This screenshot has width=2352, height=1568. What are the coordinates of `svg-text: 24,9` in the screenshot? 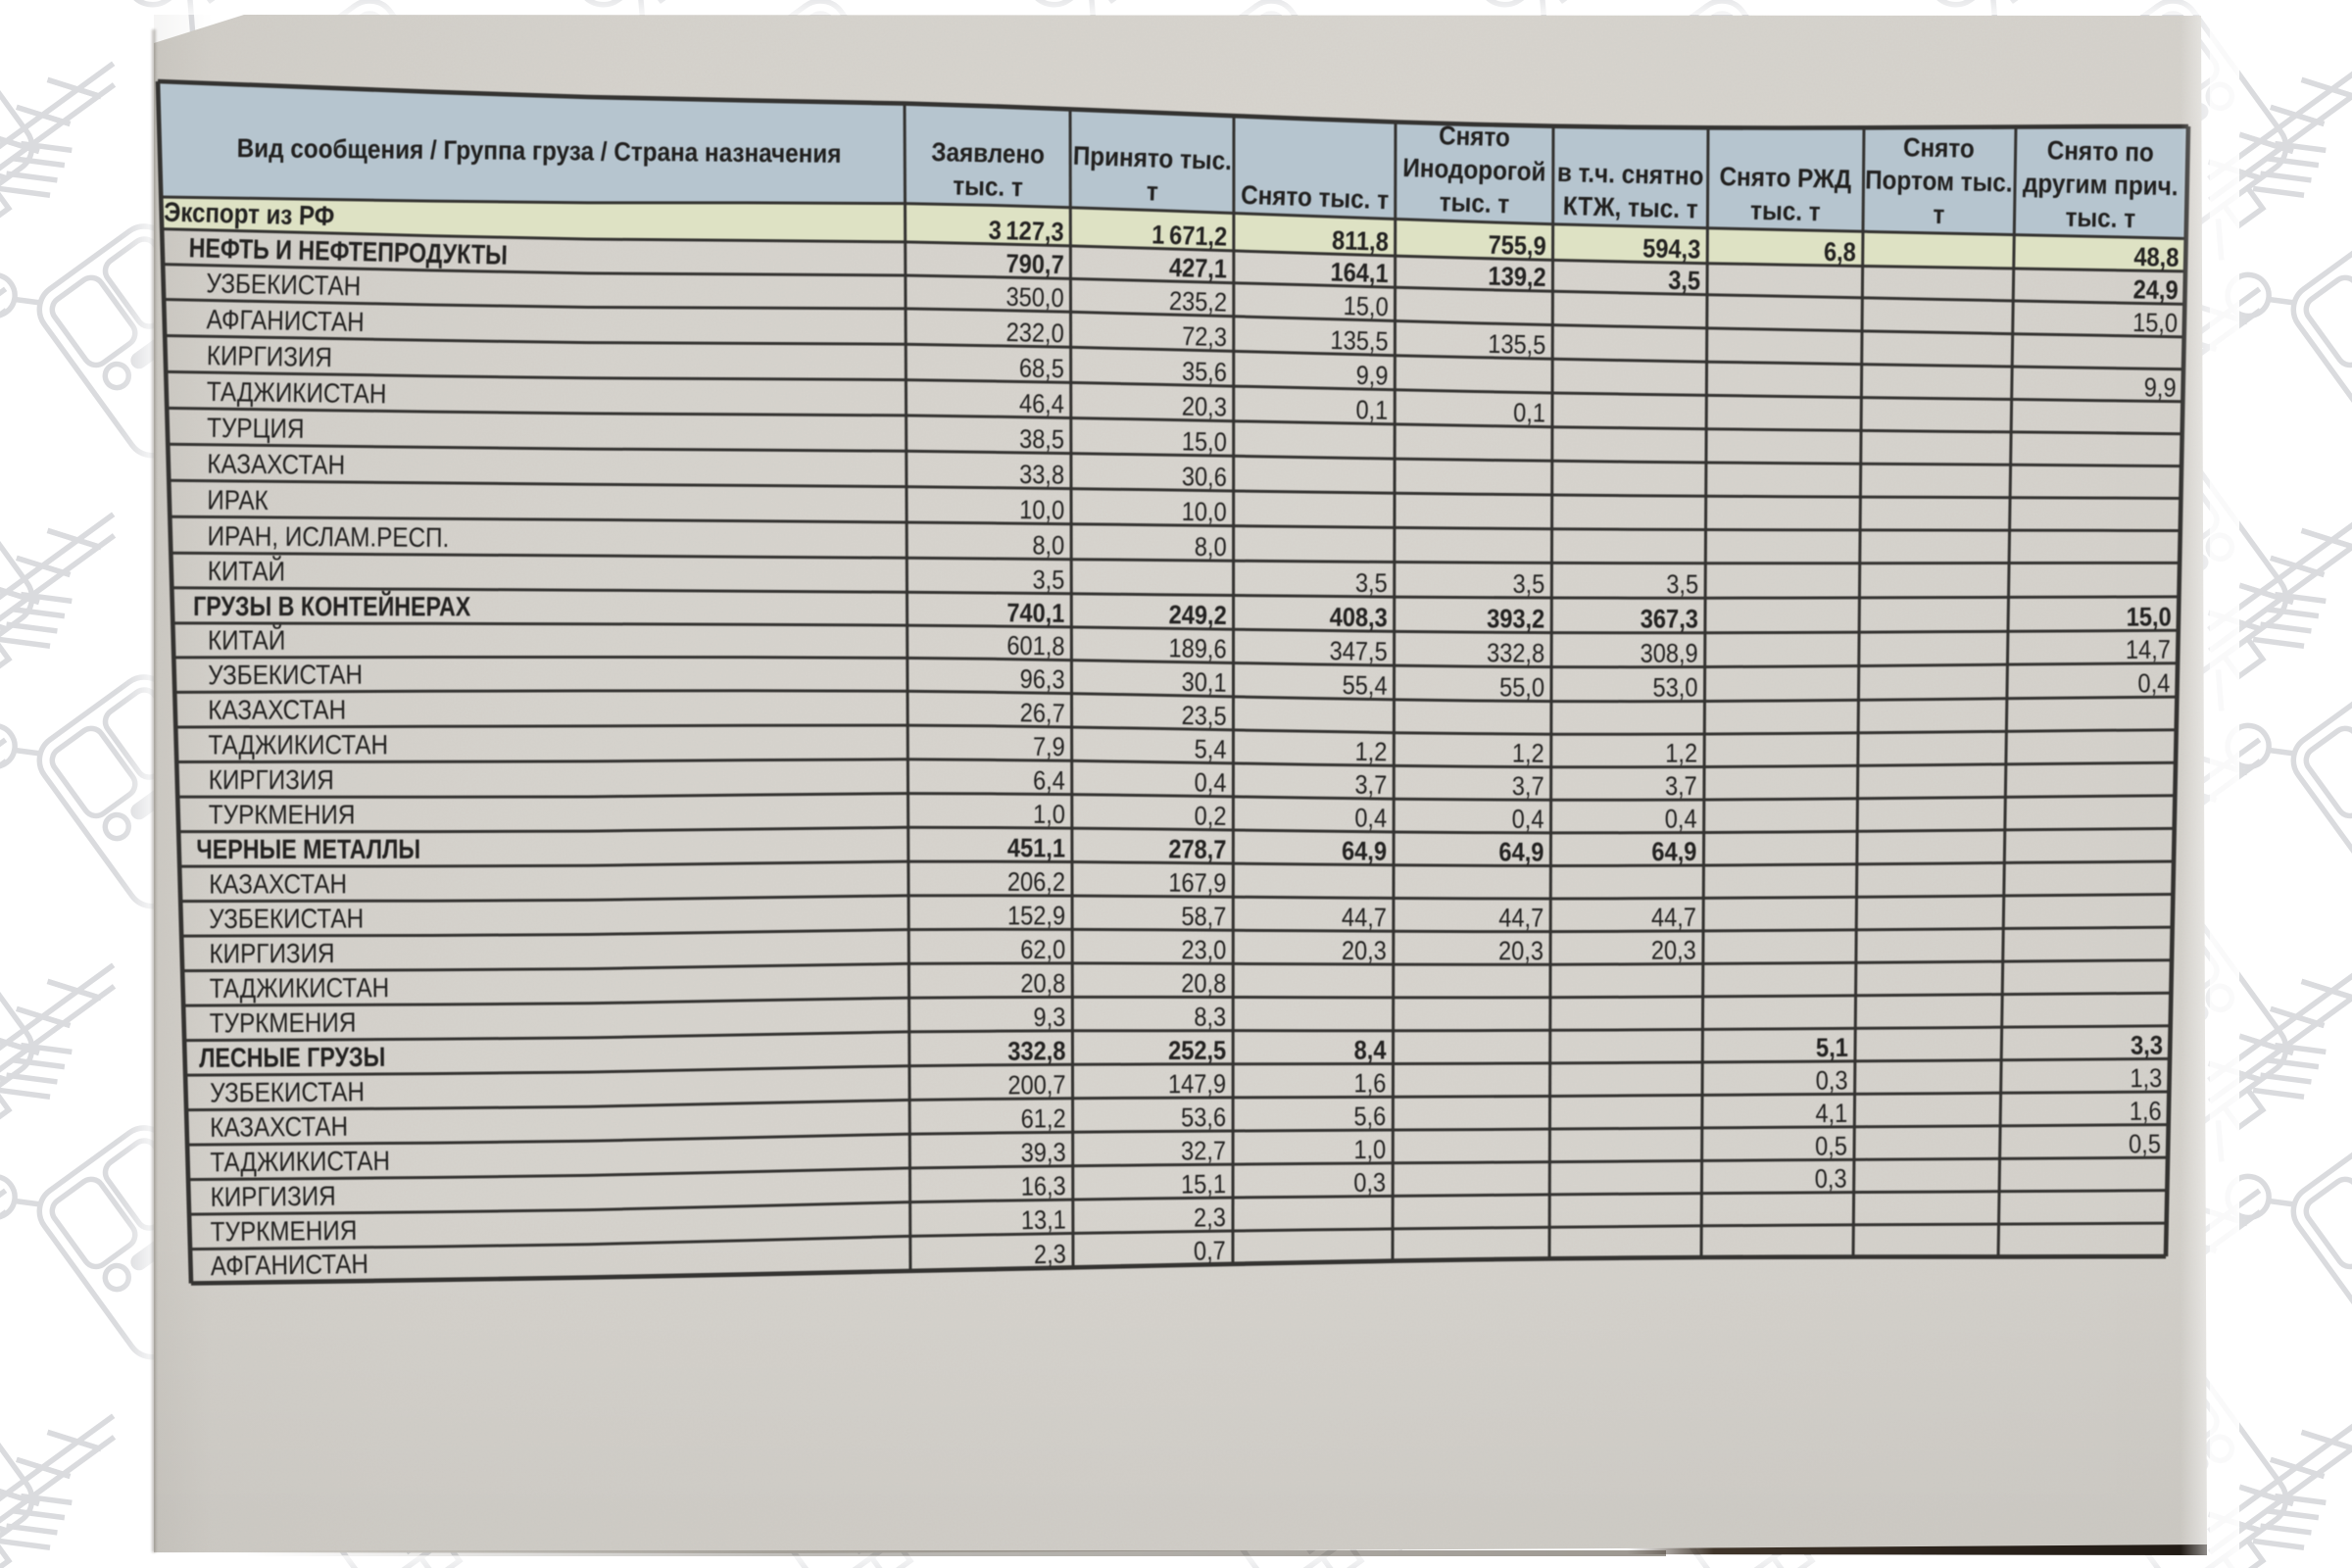 It's located at (2155, 290).